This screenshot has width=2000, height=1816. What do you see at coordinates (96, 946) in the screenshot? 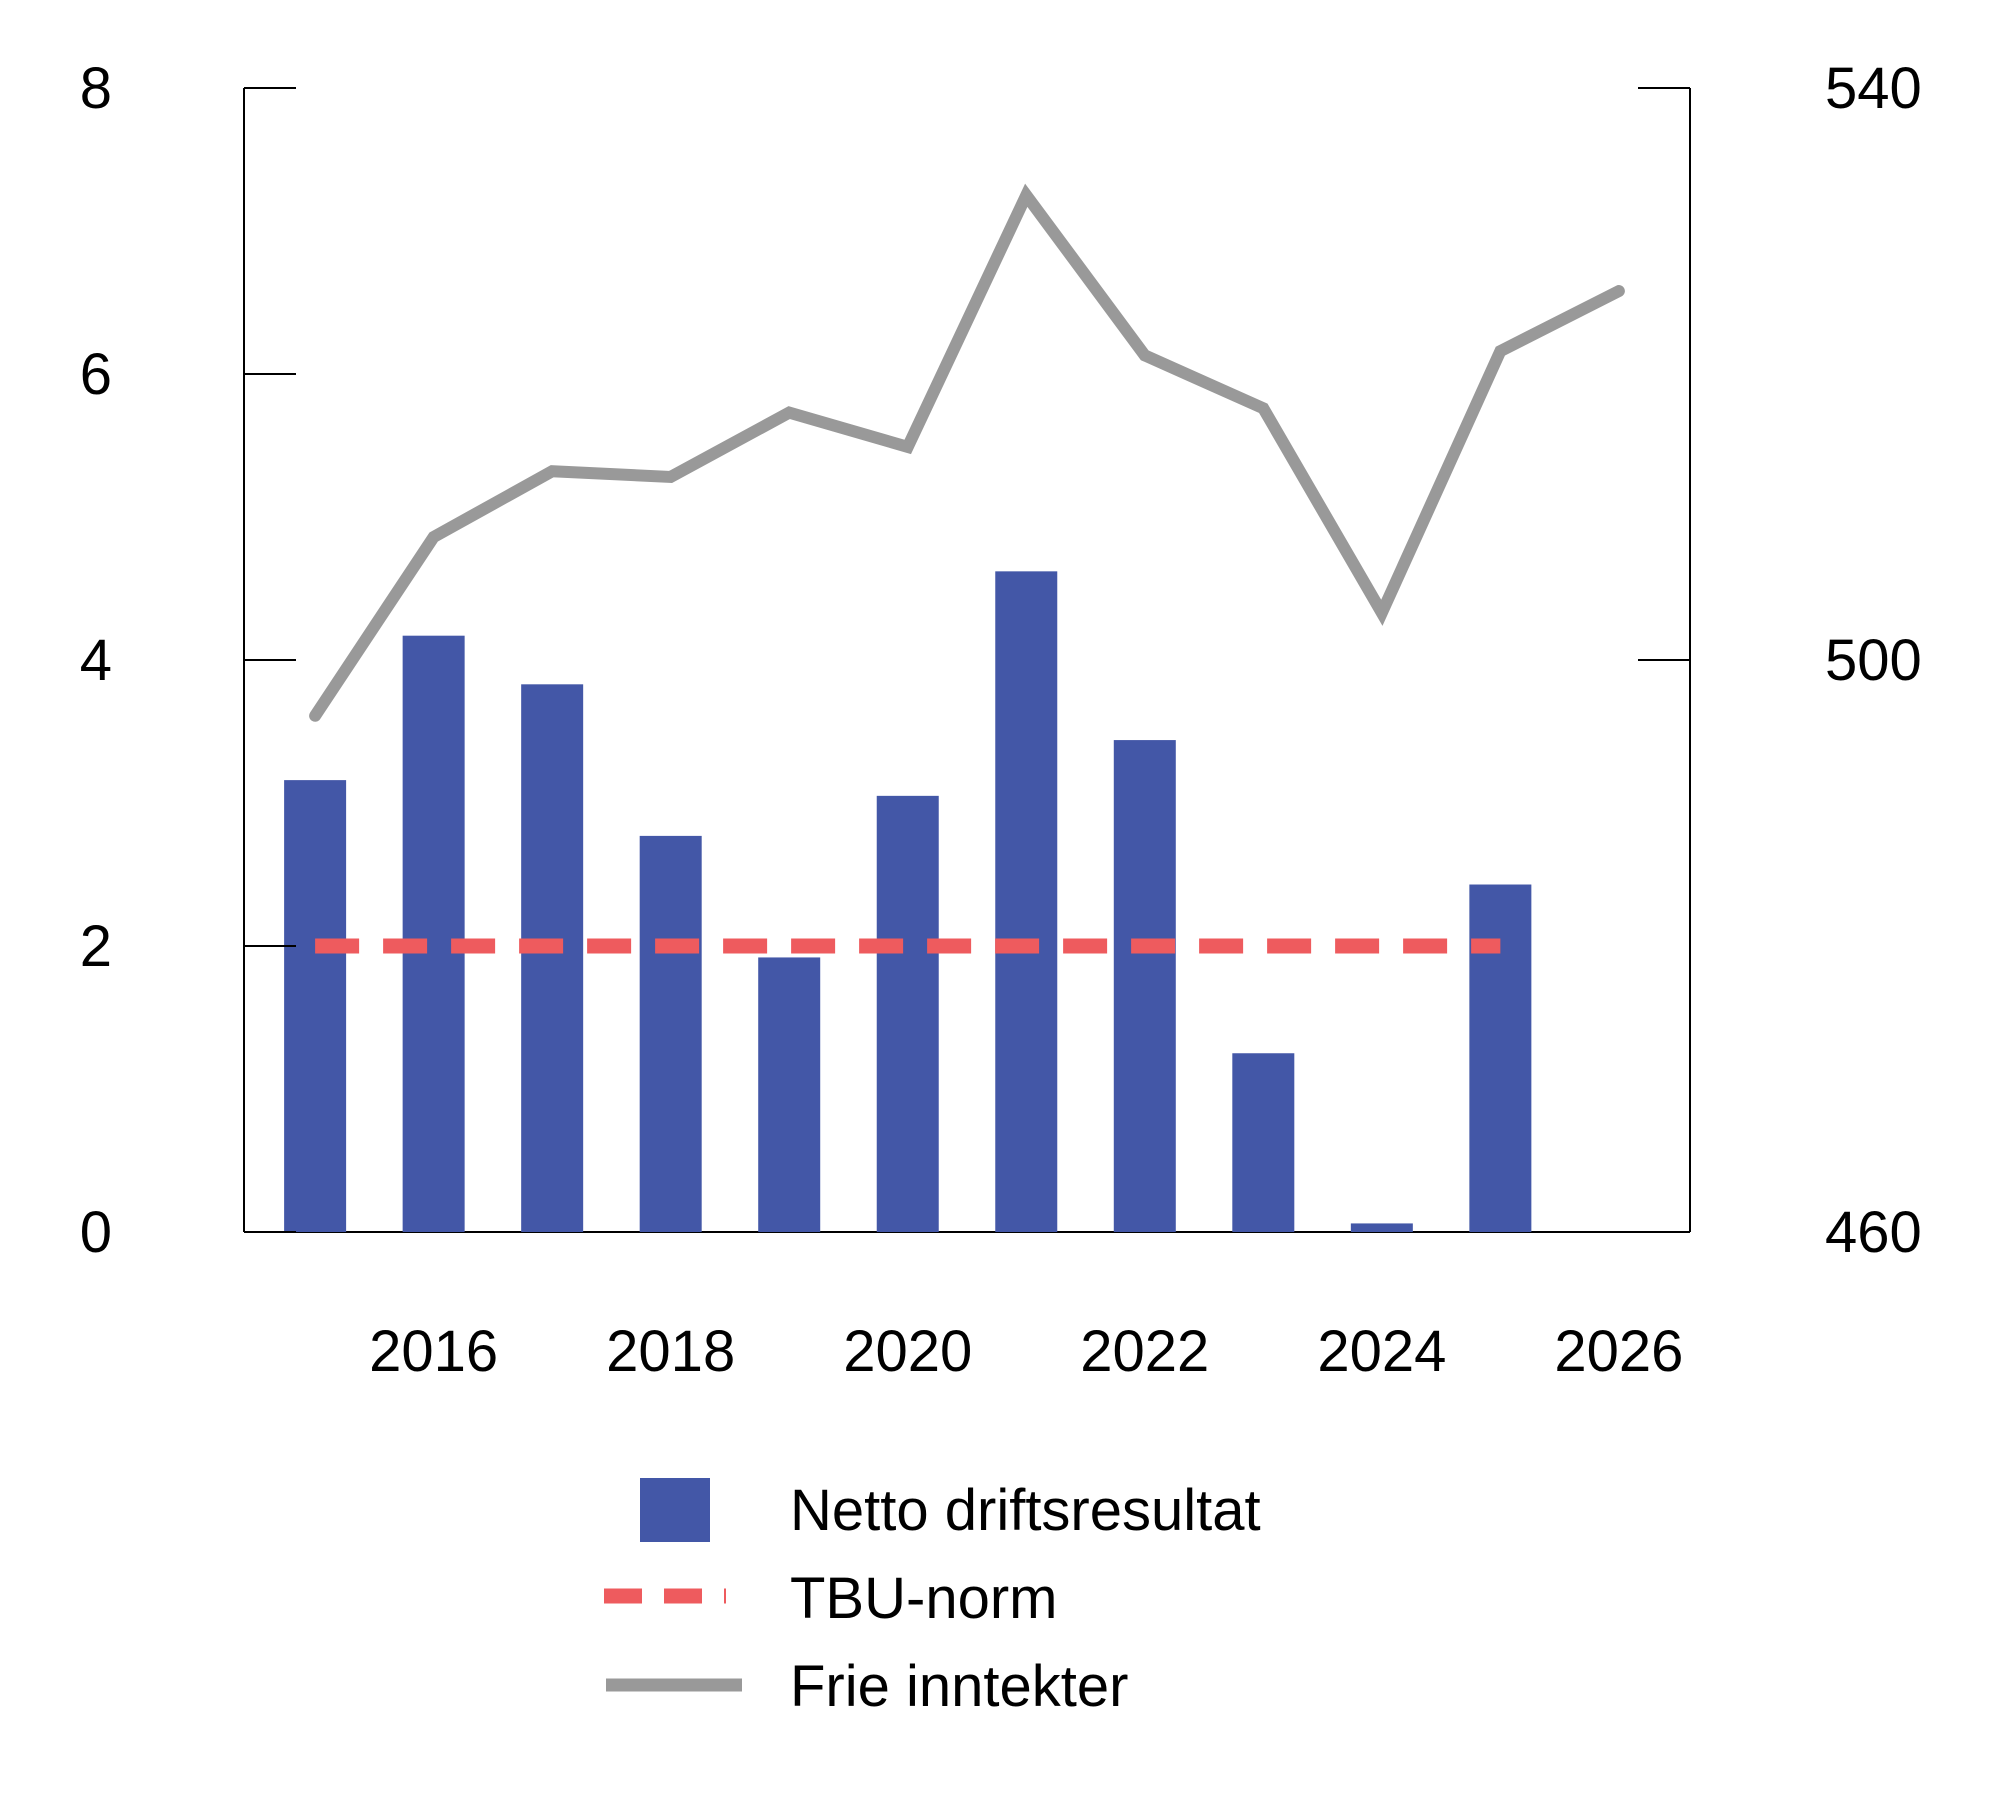
I see `left-tick-label: 2` at bounding box center [96, 946].